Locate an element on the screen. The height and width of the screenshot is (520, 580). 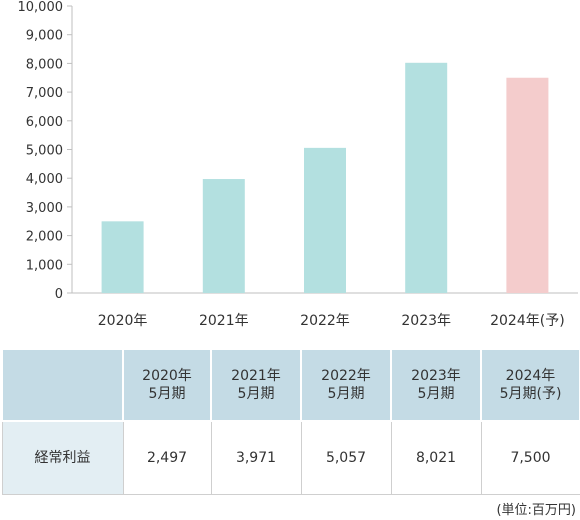
x-tick-label: 2022年 is located at coordinates (325, 321).